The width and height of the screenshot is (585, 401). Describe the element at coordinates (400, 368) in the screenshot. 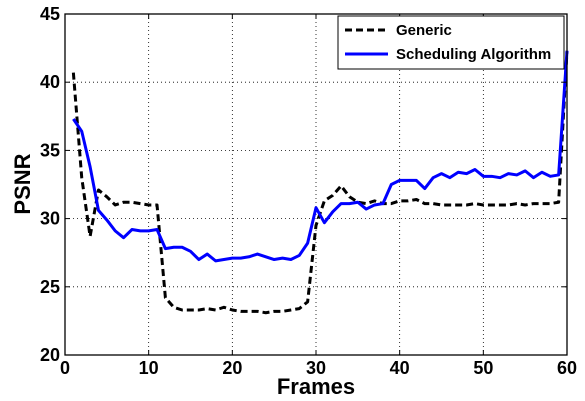

I see `x-tick-label: 40` at that location.